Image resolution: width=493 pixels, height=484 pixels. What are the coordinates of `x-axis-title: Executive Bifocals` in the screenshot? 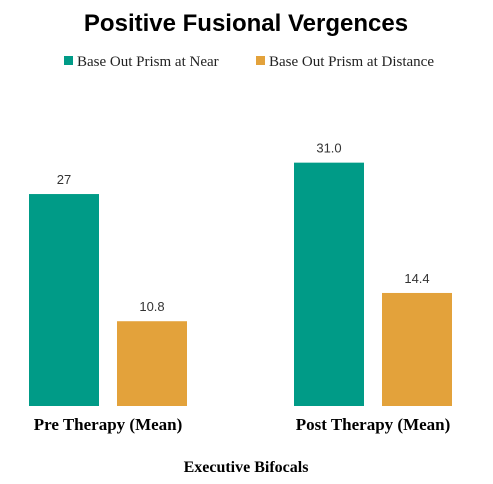 It's located at (246, 467).